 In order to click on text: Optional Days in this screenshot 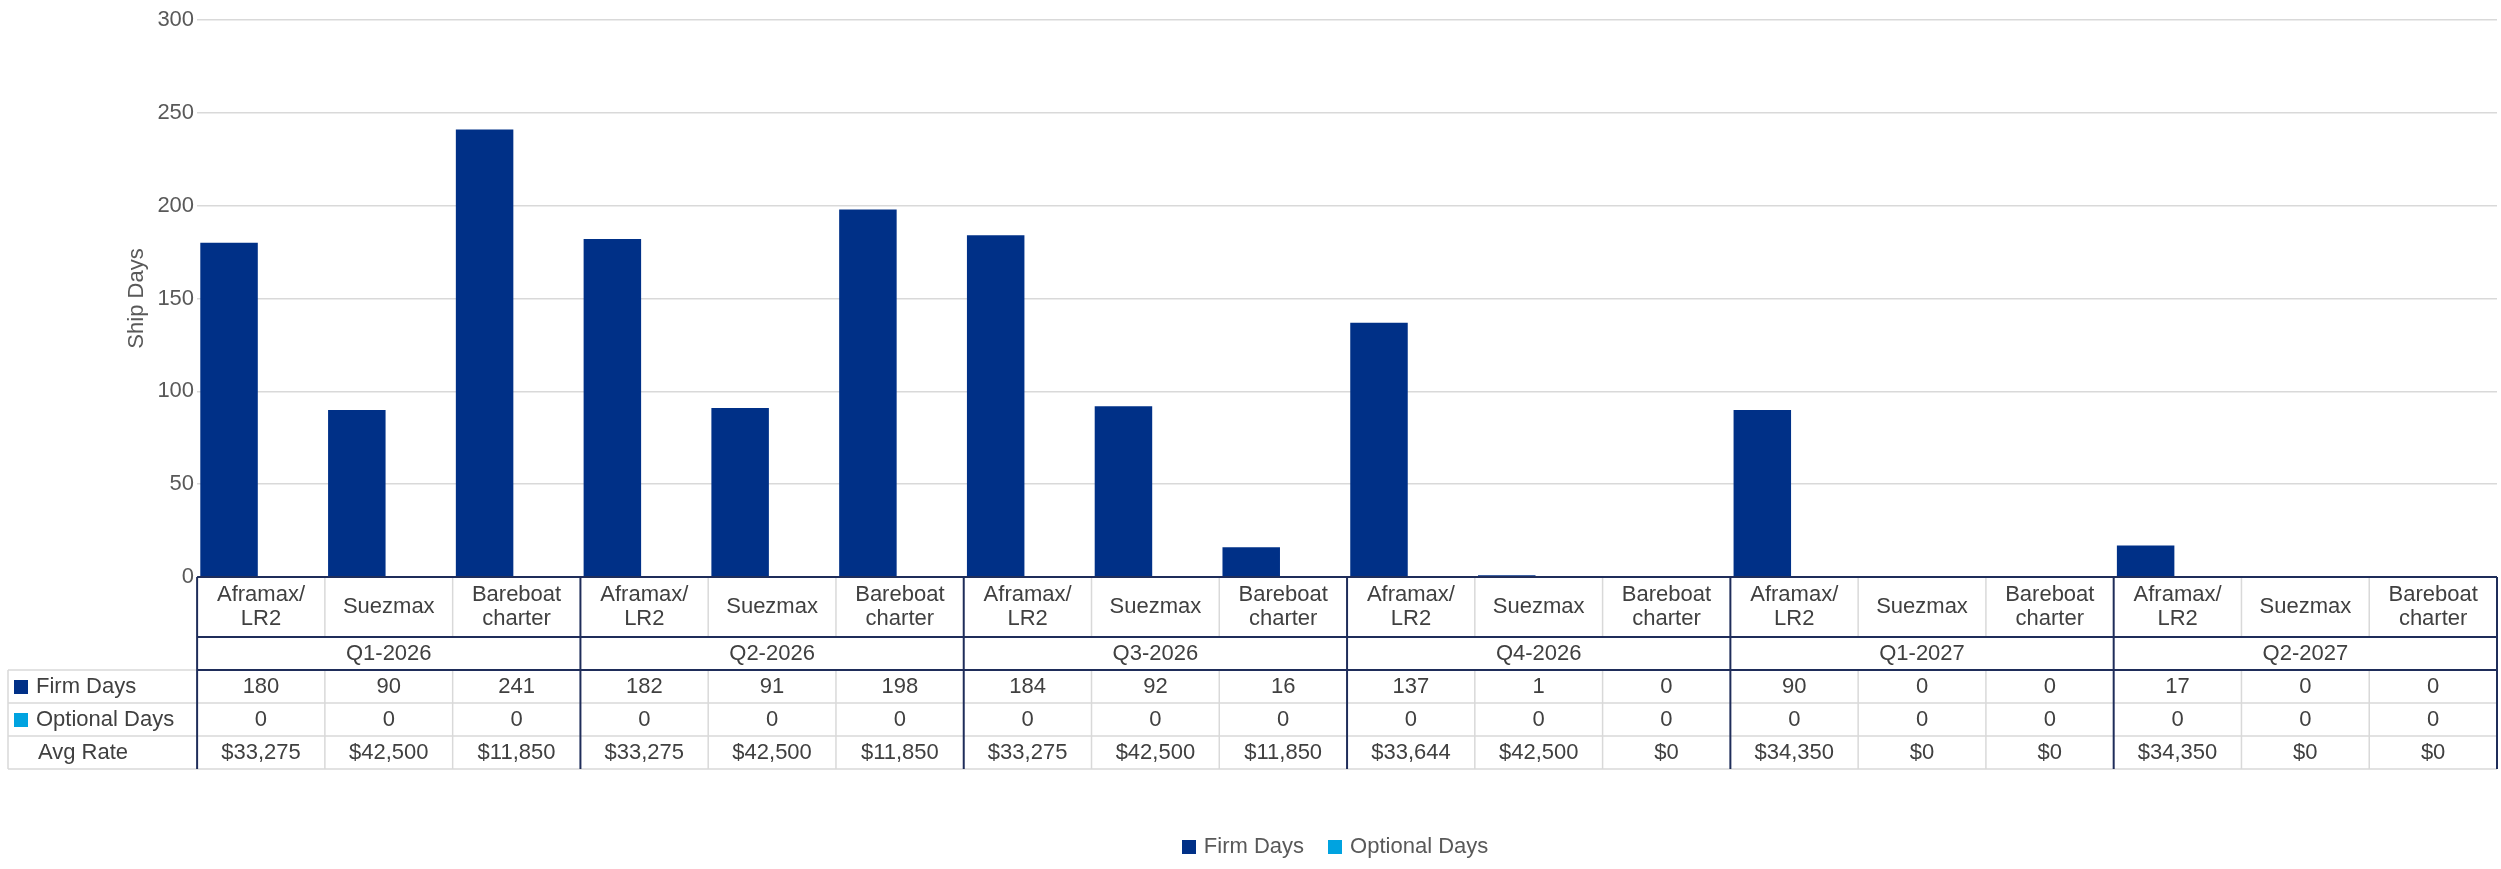, I will do `click(1419, 846)`.